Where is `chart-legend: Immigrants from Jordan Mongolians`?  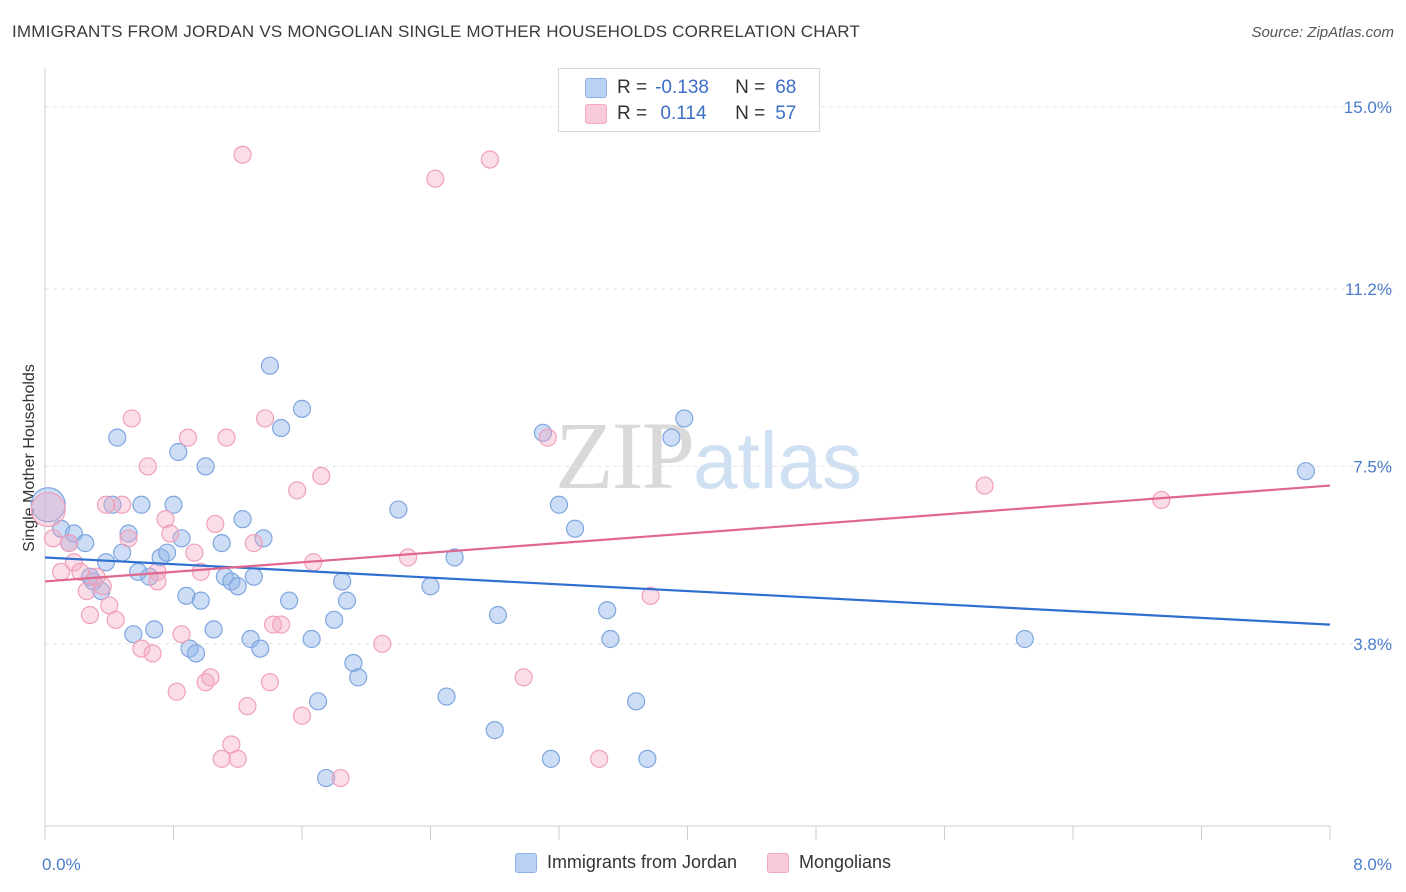 chart-legend: Immigrants from Jordan Mongolians is located at coordinates (703, 862).